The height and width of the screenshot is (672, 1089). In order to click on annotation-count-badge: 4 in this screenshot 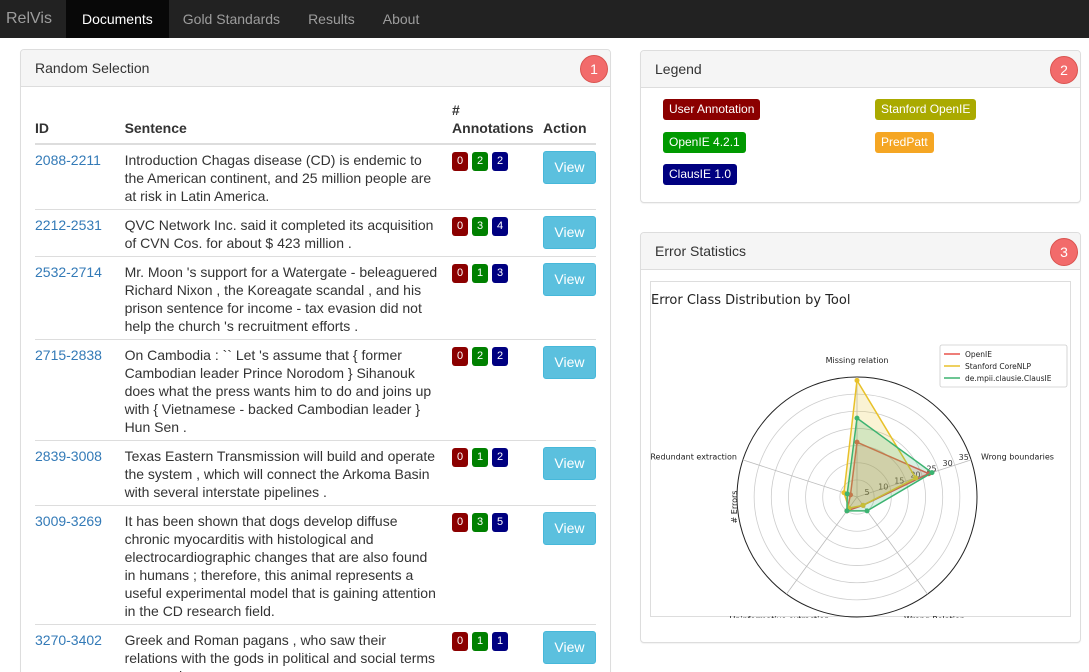, I will do `click(500, 226)`.